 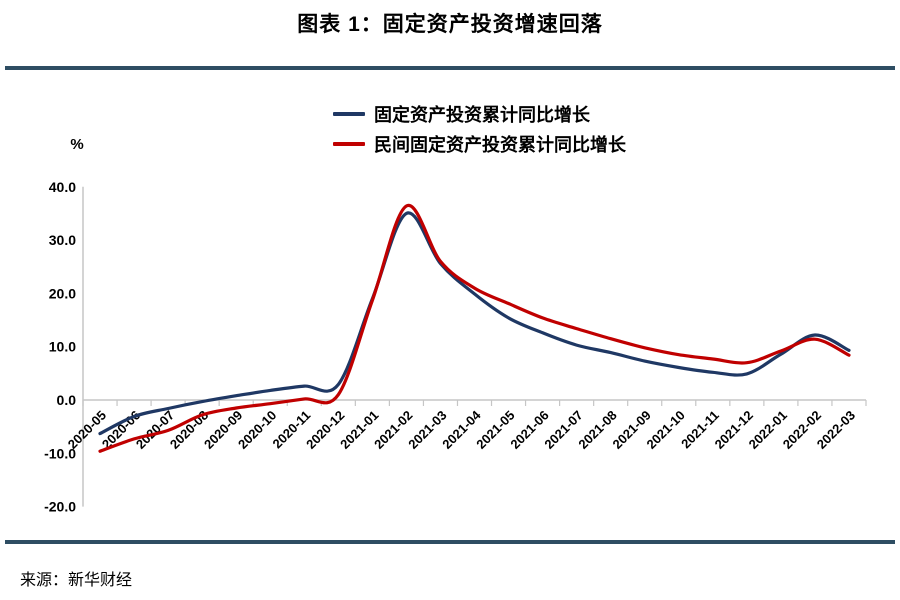 I want to click on legend-item-total-fai: 固定资产投资累计同比增长, so click(x=479, y=114).